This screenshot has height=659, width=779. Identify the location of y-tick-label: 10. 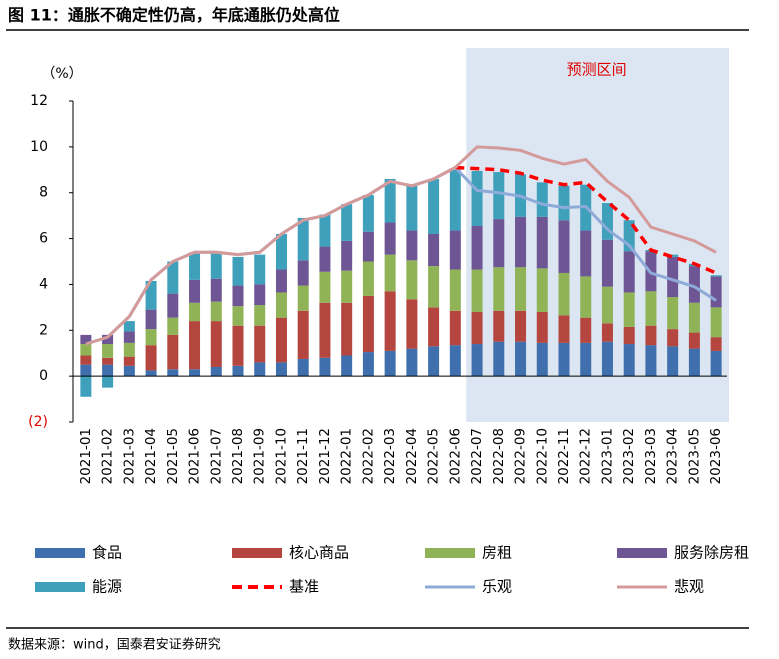
(39, 147).